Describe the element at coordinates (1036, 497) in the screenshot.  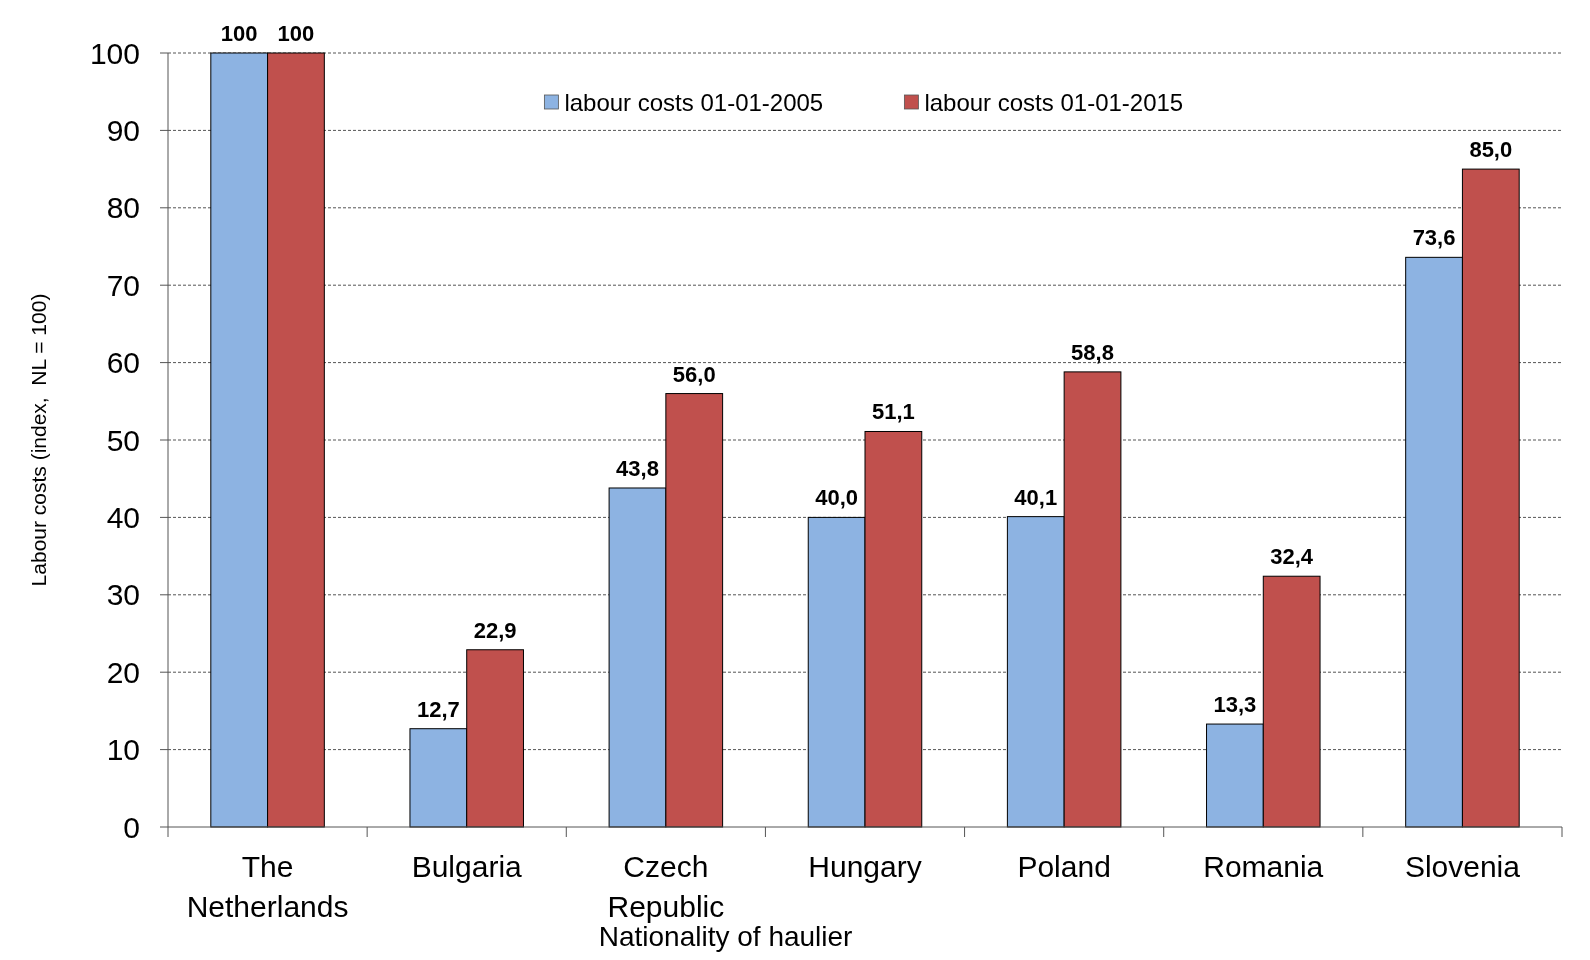
I see `data-label: 40,1` at that location.